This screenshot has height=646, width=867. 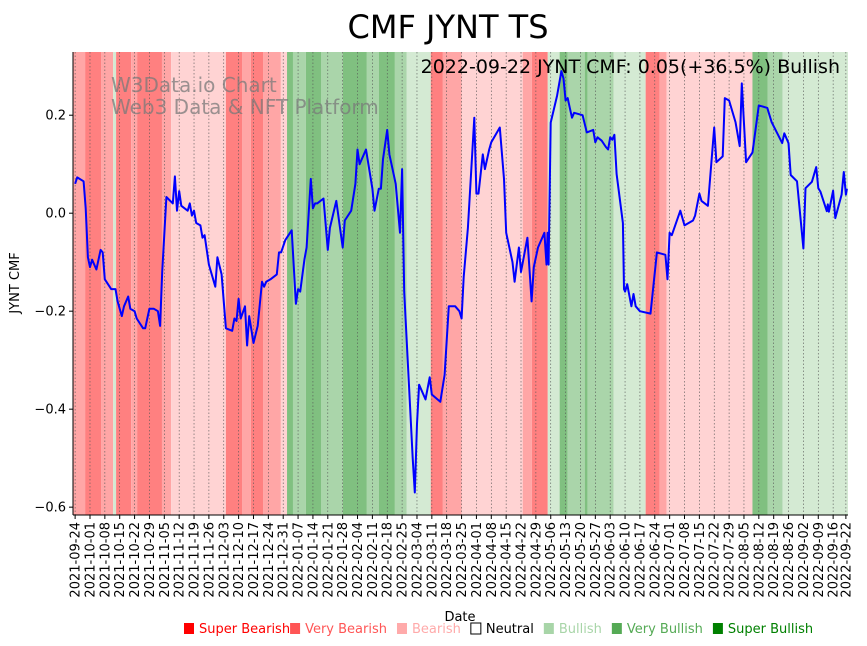 What do you see at coordinates (15, 283) in the screenshot?
I see `y-axis-label: JYNT CMF` at bounding box center [15, 283].